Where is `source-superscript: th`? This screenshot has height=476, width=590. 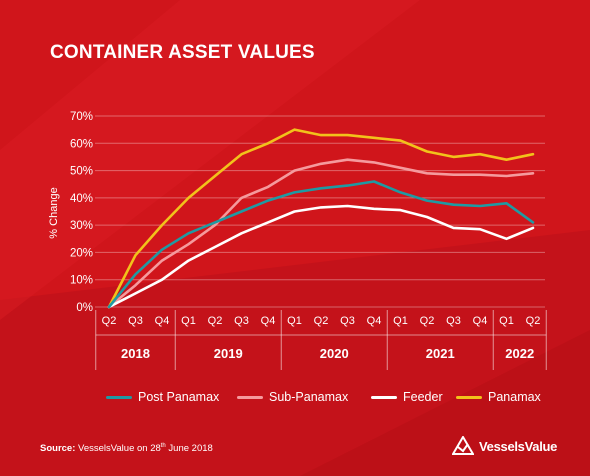
source-superscript: th is located at coordinates (163, 446).